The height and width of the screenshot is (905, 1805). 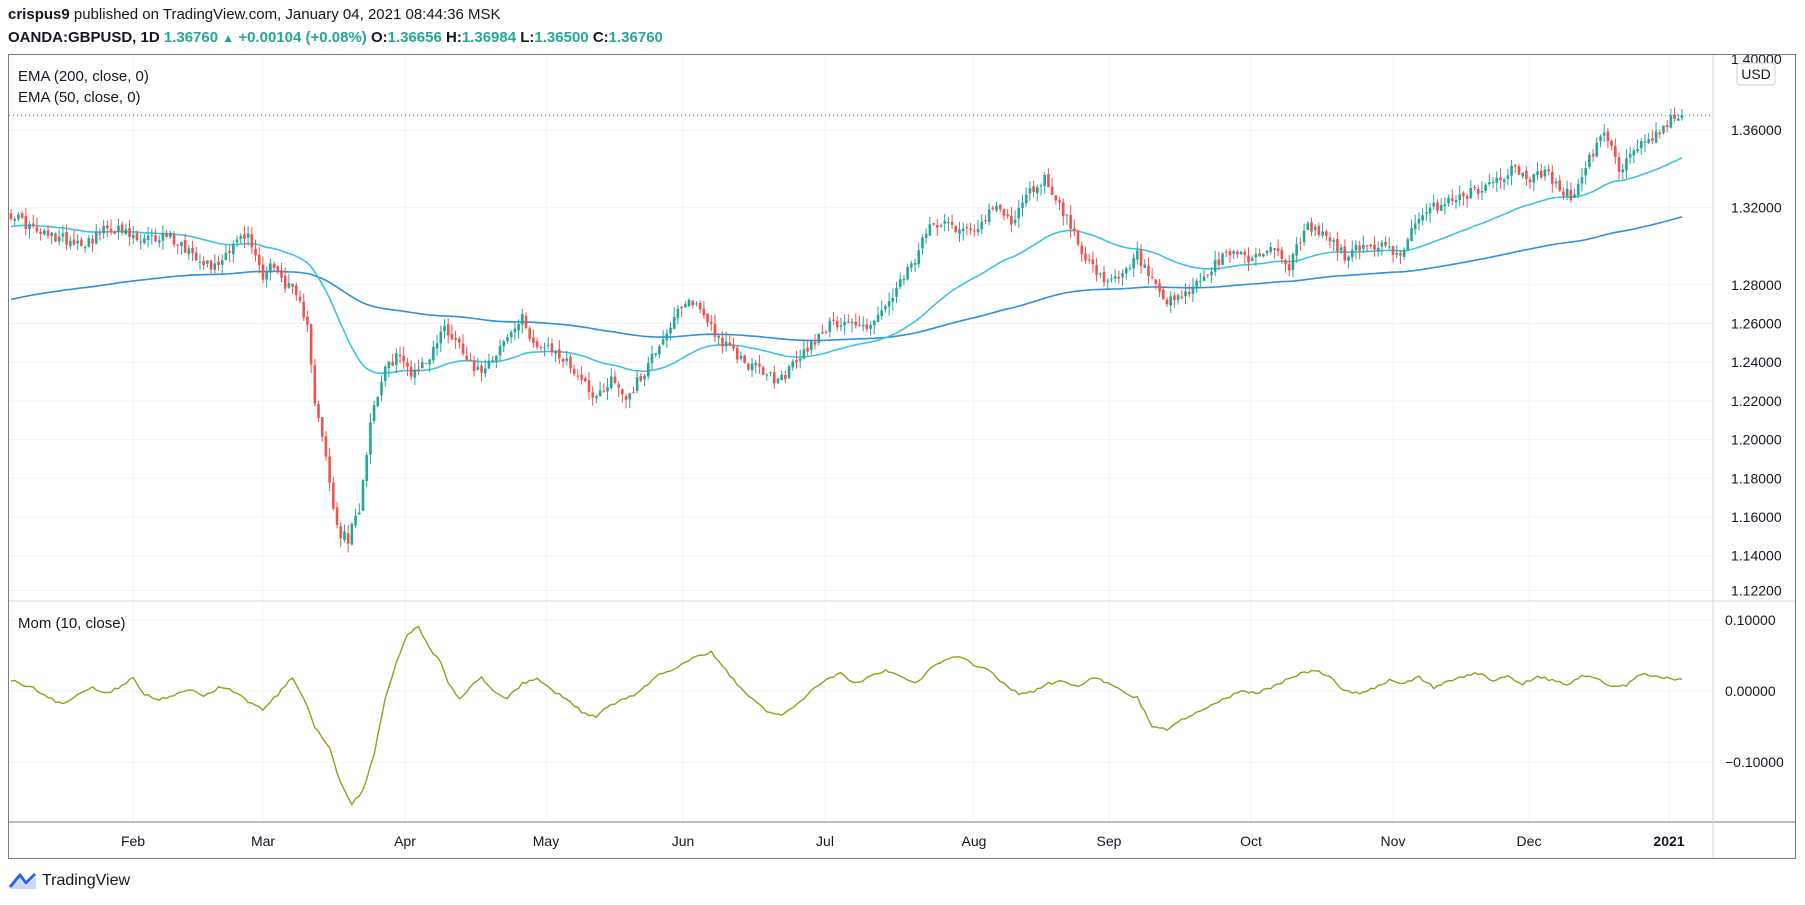 I want to click on ema50-legend: EMA (50, close, 0), so click(x=79, y=97).